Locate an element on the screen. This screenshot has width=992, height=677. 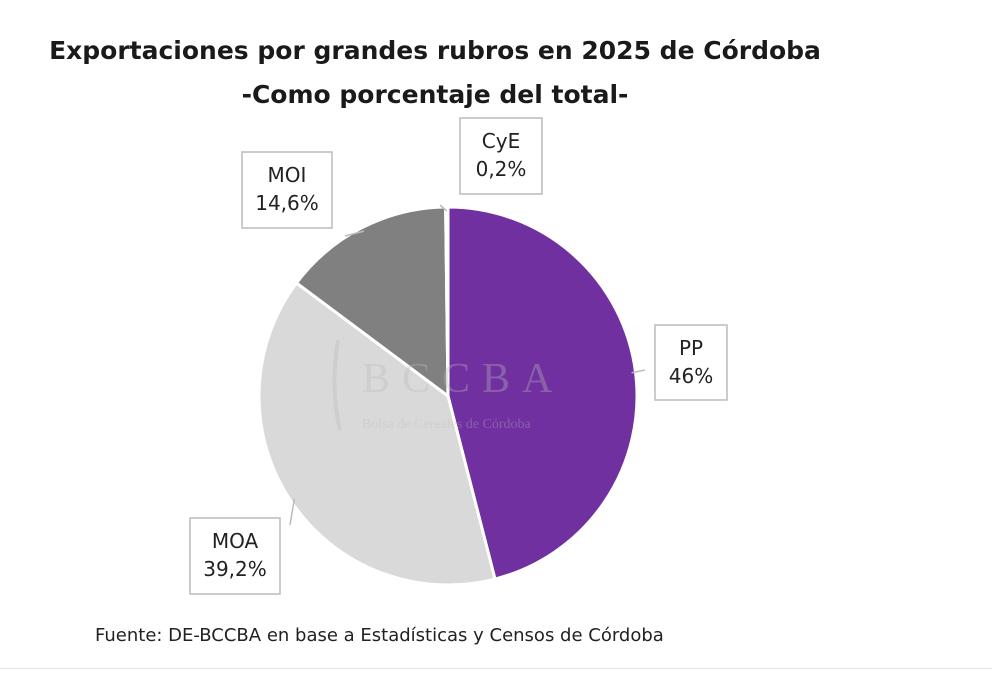
label-value: 46% is located at coordinates (691, 376).